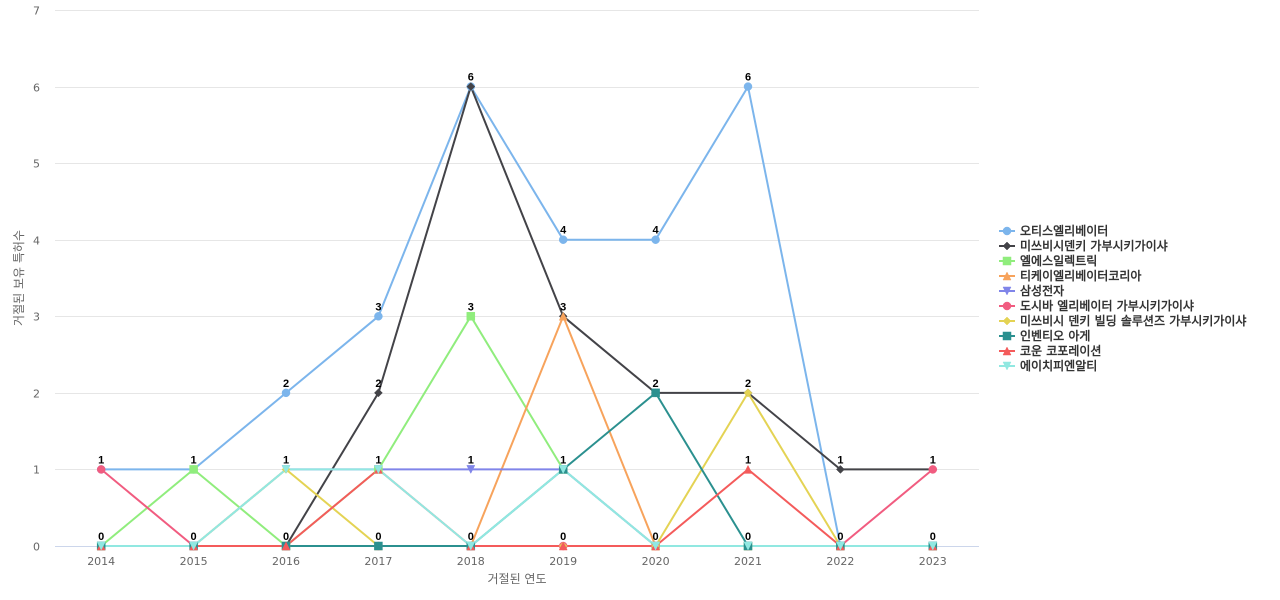 The image size is (1280, 600). I want to click on series-3-point, so click(563, 316).